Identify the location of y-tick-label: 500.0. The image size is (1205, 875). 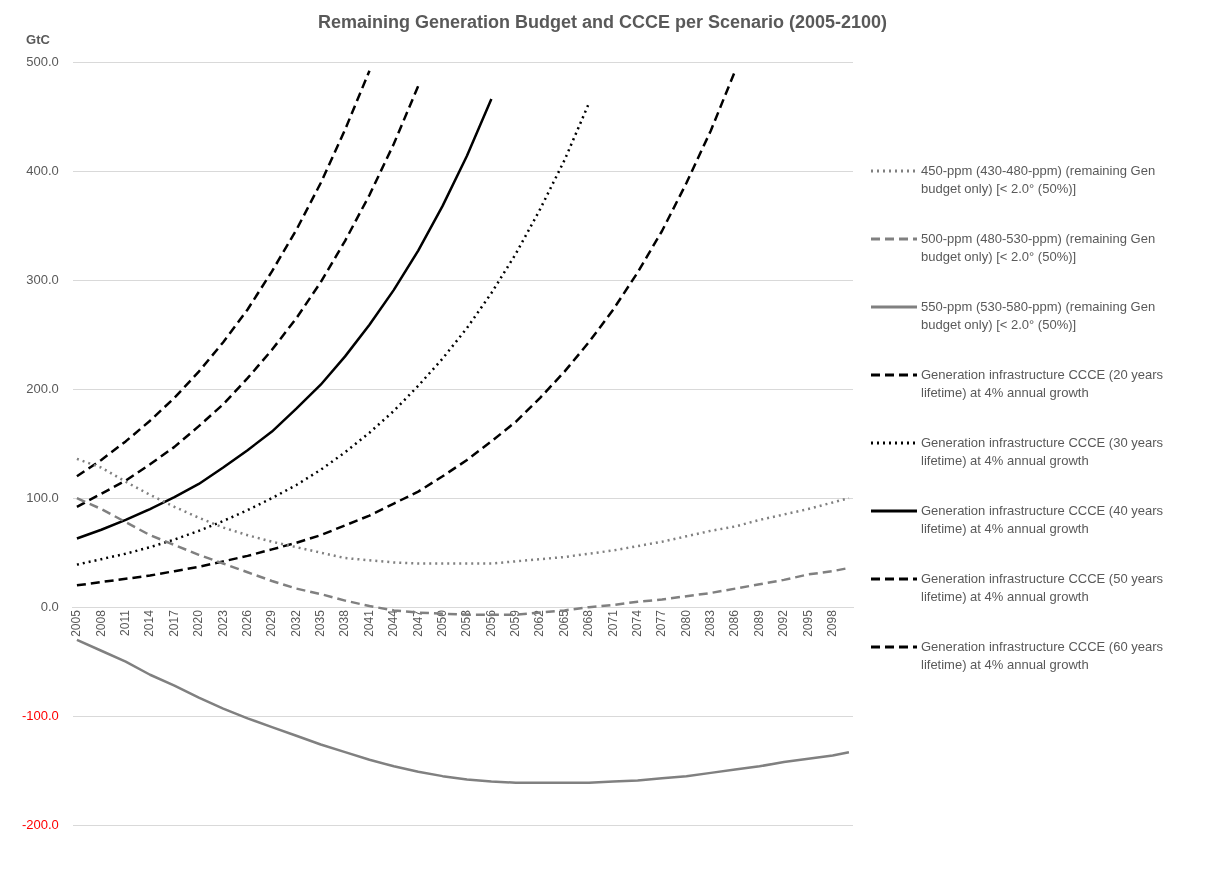
(42, 61).